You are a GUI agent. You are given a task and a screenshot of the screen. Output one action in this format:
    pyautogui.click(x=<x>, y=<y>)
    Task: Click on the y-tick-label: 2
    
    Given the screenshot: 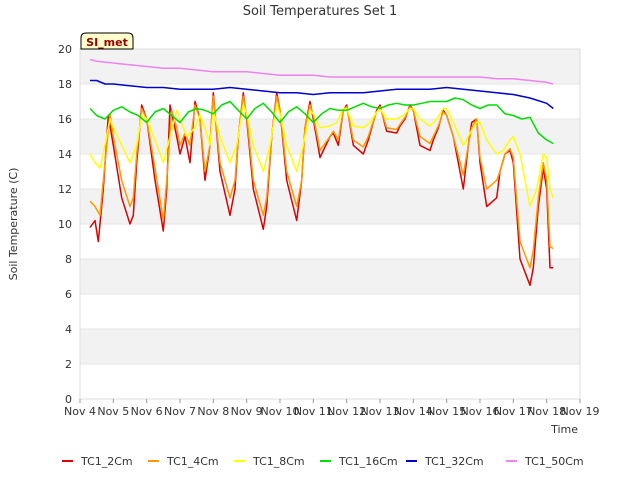 What is the action you would take?
    pyautogui.click(x=68, y=364)
    